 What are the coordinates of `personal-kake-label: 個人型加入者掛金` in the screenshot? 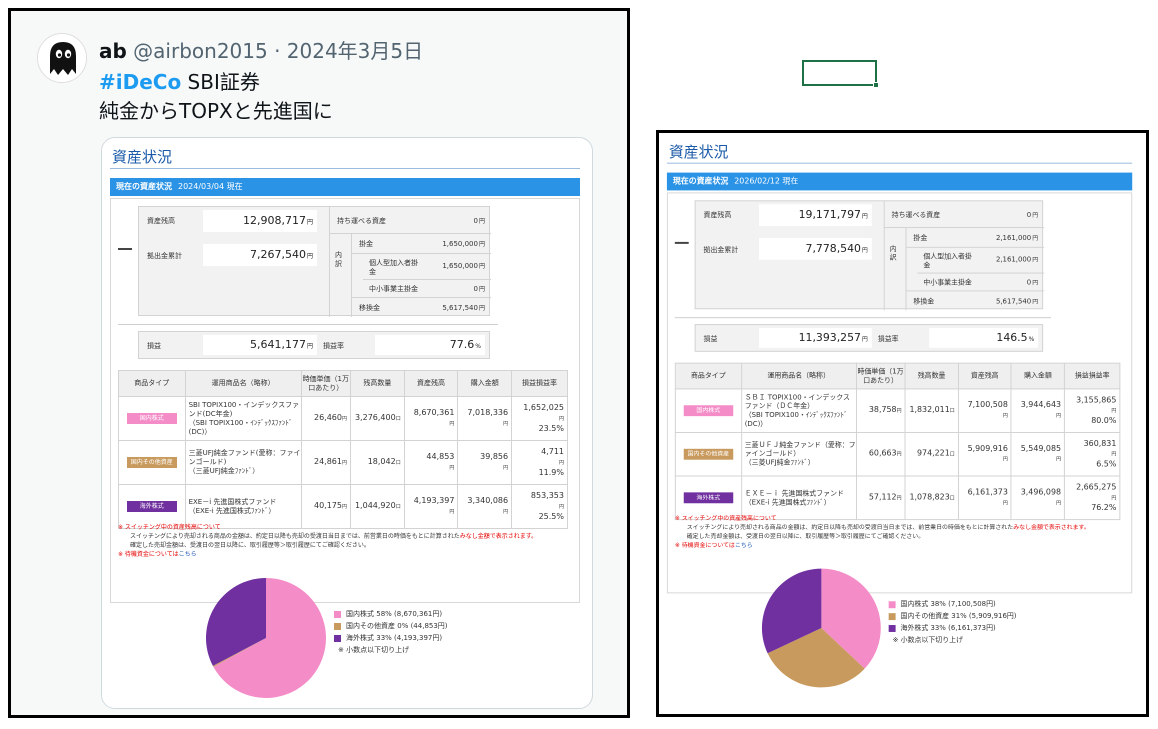 It's located at (393, 267).